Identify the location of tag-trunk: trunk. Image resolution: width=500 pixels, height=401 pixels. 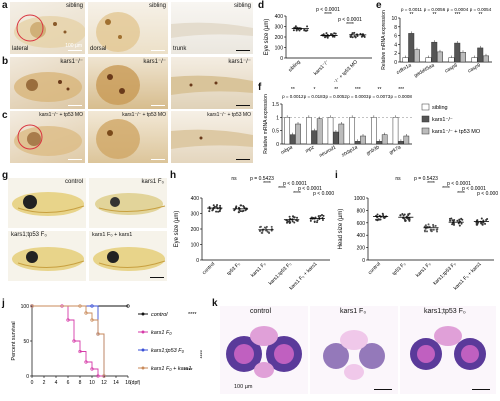
(180, 49).